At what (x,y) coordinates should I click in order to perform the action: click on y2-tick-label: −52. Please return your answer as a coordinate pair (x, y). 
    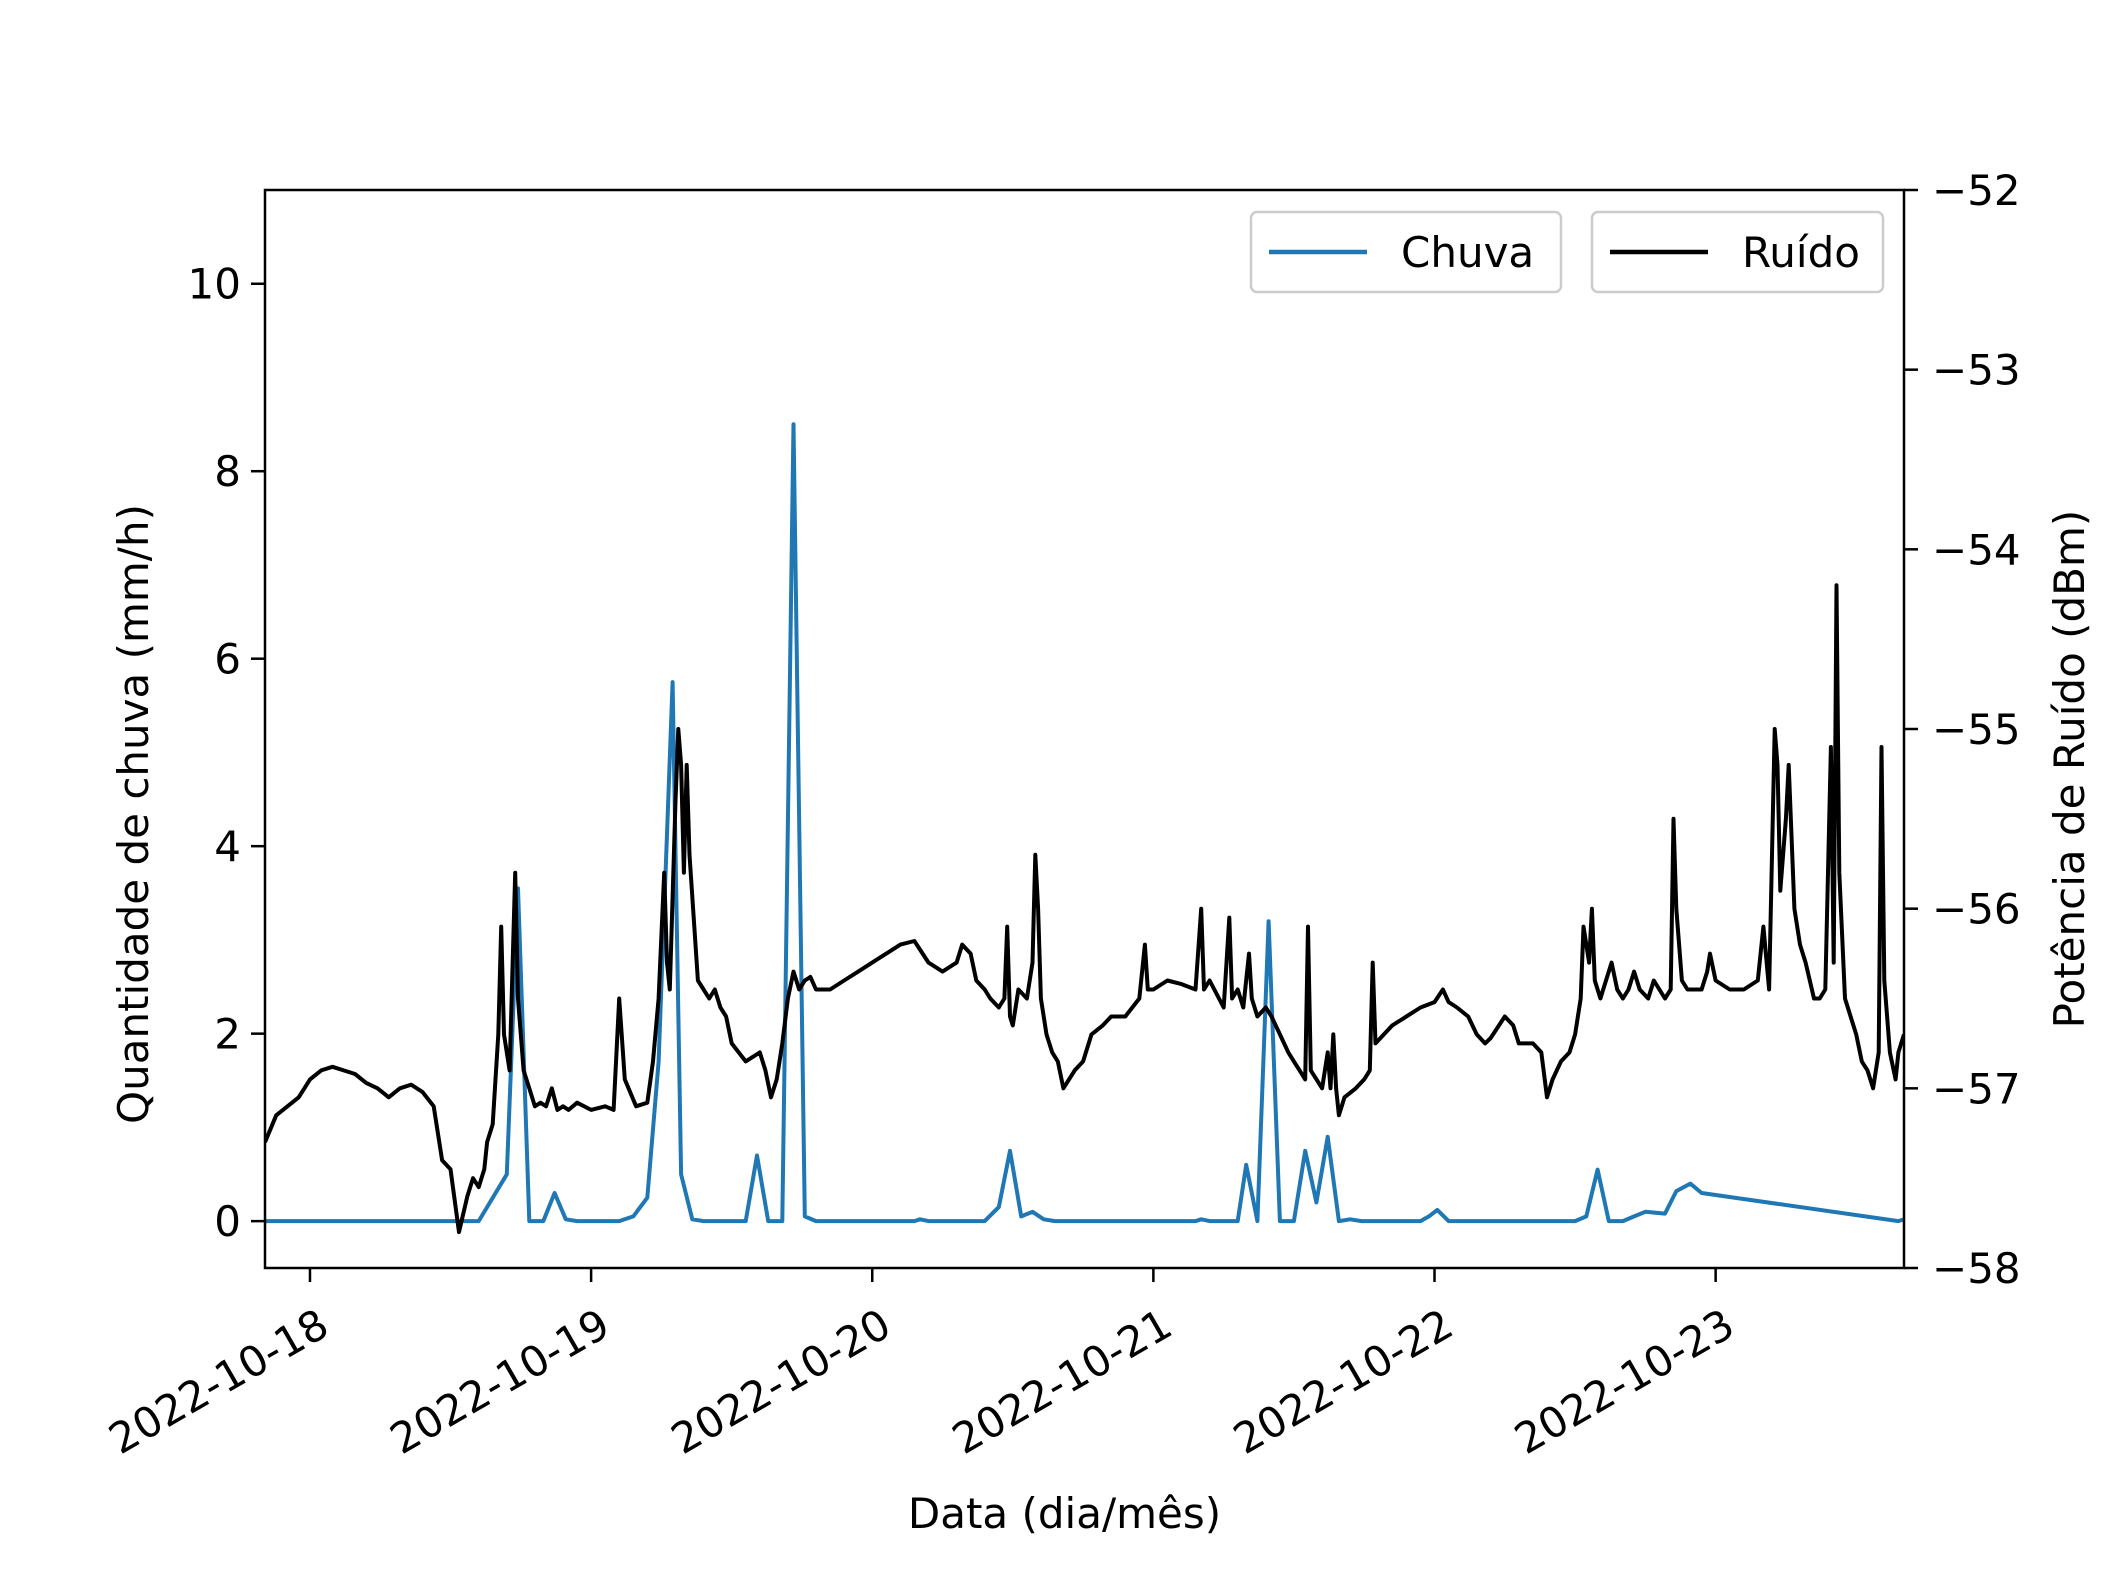
    Looking at the image, I should click on (1976, 190).